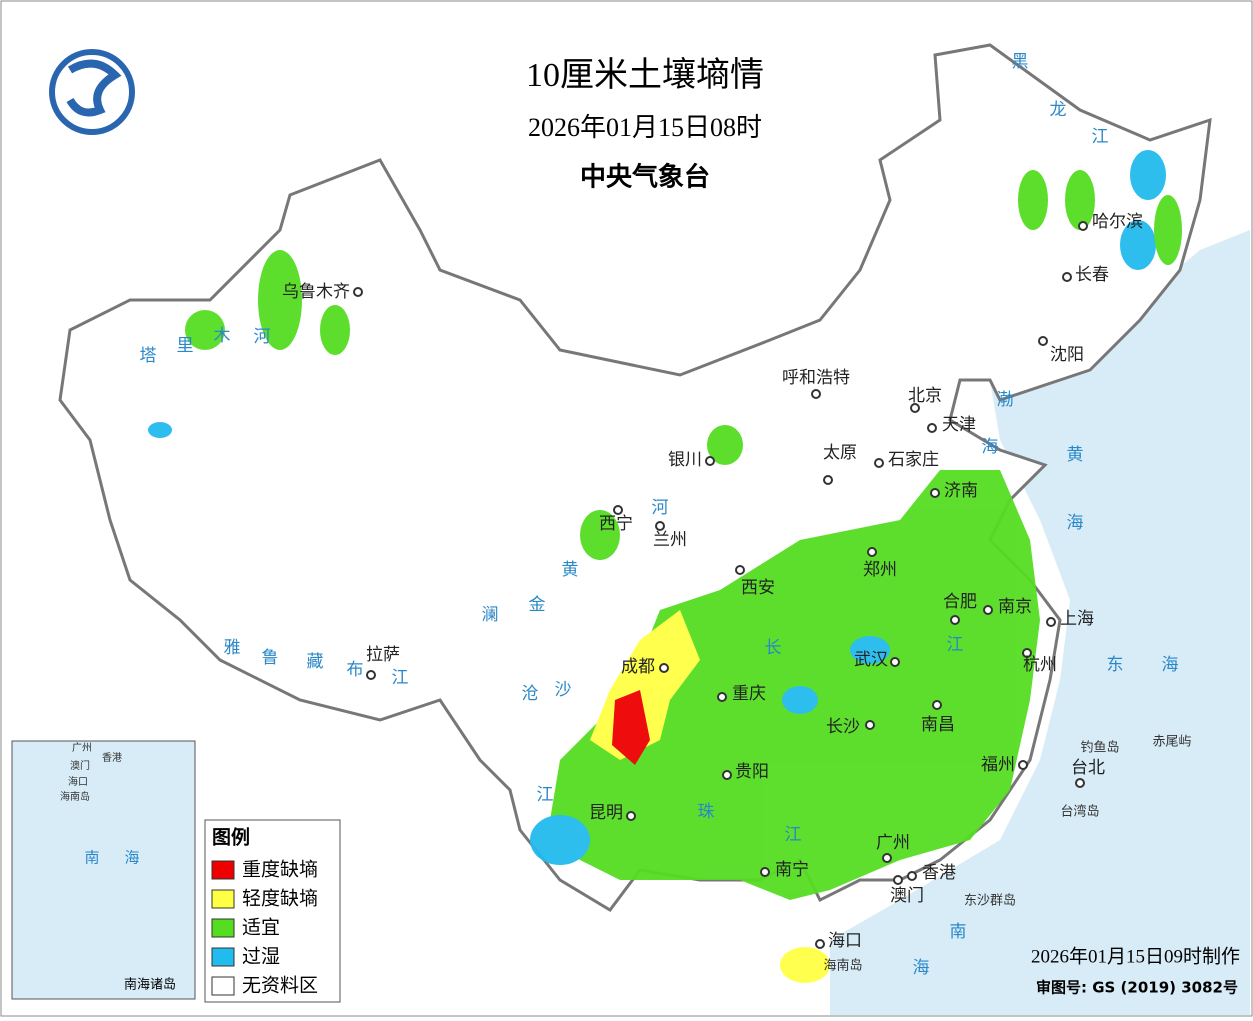 The height and width of the screenshot is (1021, 1253). Describe the element at coordinates (91, 858) in the screenshot. I see `inset-label: 南` at that location.